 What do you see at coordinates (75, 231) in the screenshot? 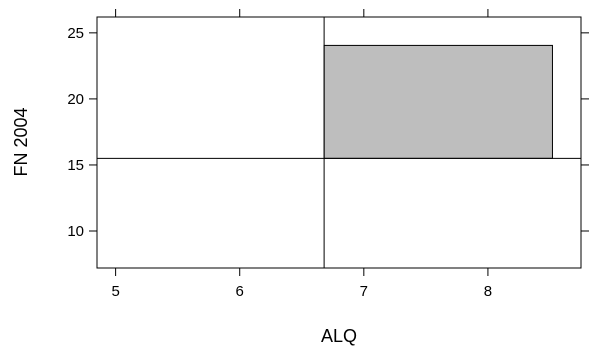
I see `y-tick-label: 10` at bounding box center [75, 231].